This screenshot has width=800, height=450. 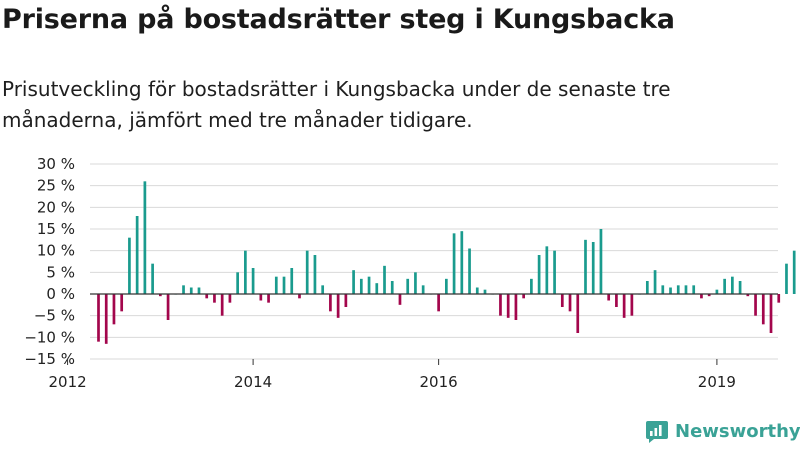 I want to click on brand-logo: Newsworthy, so click(x=722, y=431).